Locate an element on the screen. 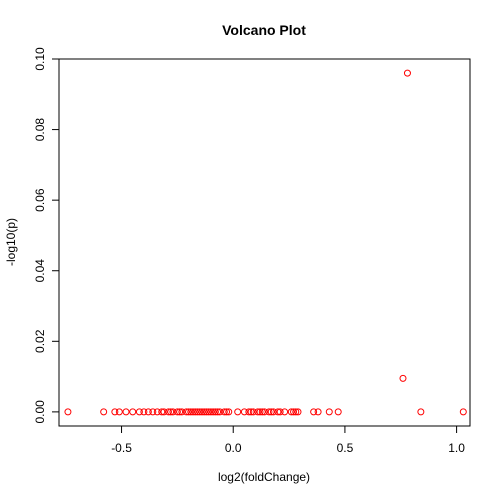  y-tick-label: 0.00 is located at coordinates (40, 412).